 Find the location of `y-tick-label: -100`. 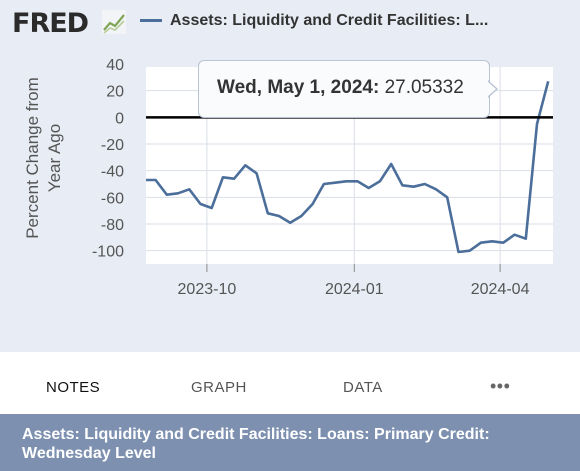

y-tick-label: -100 is located at coordinates (108, 252).